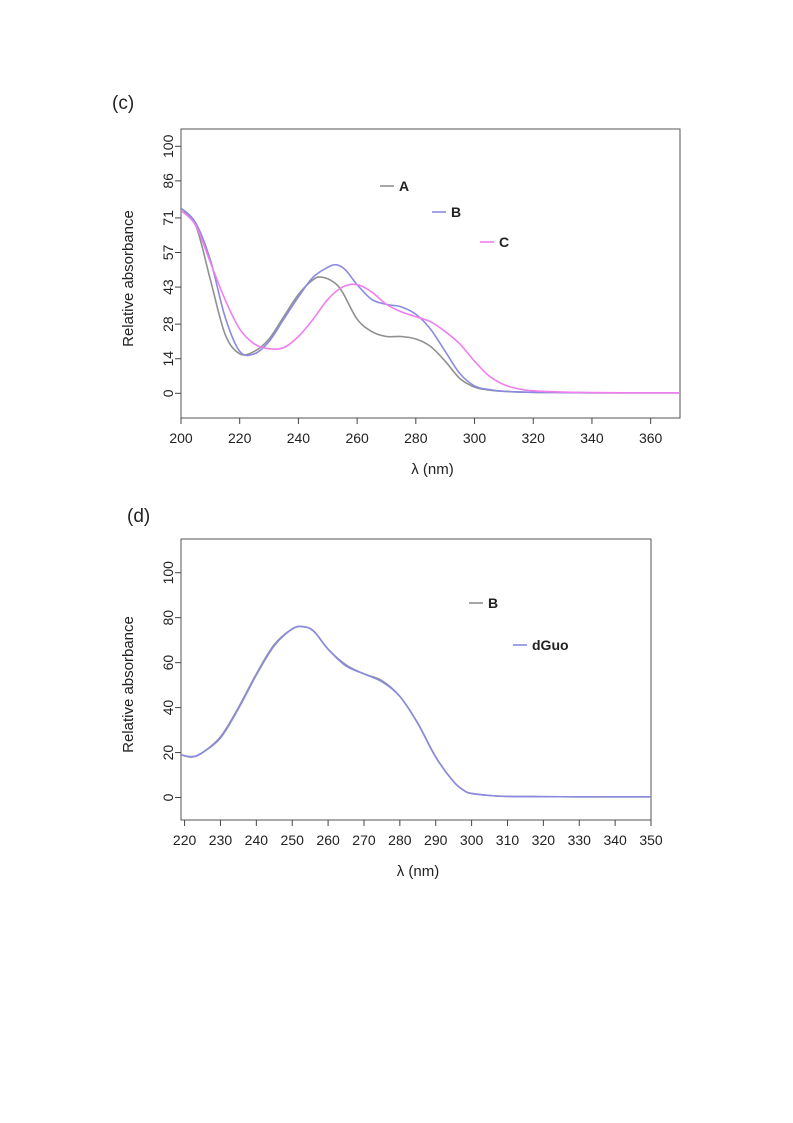 This screenshot has height=1123, width=793. I want to click on x-tick-label: 230, so click(221, 840).